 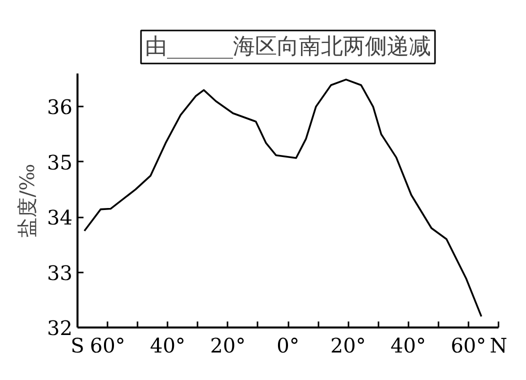 What do you see at coordinates (60, 162) in the screenshot?
I see `y-tick-label: 35` at bounding box center [60, 162].